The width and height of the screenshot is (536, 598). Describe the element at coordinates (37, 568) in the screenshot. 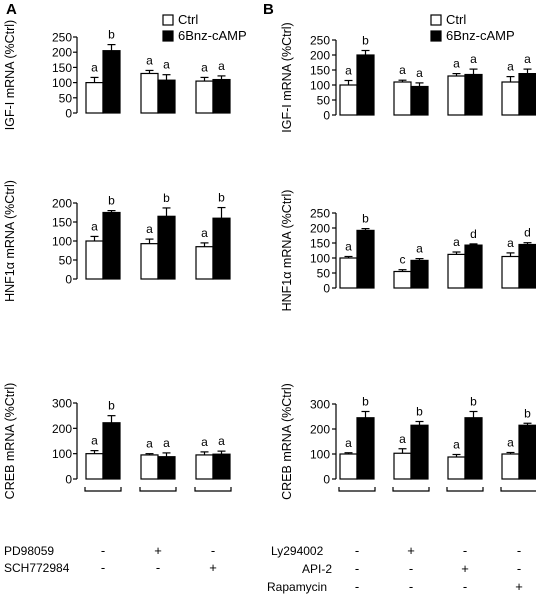

I see `treatment-label: SCH772984` at that location.